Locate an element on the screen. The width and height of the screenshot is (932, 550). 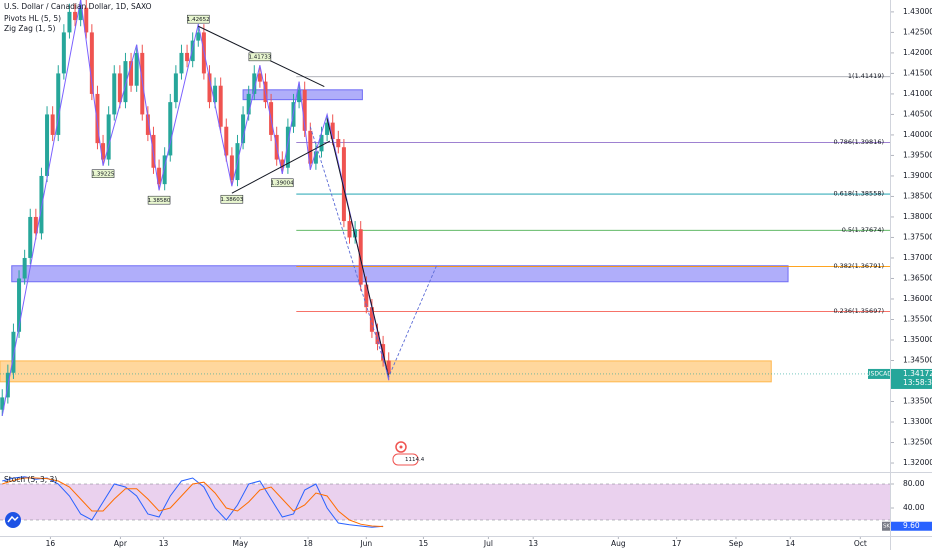
trendline is located at coordinates (358, 248).